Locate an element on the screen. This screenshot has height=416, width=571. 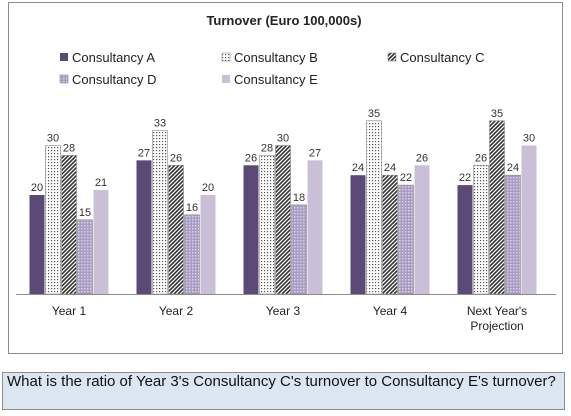
data-label-consultancy-a-year-1: 20 is located at coordinates (37, 188).